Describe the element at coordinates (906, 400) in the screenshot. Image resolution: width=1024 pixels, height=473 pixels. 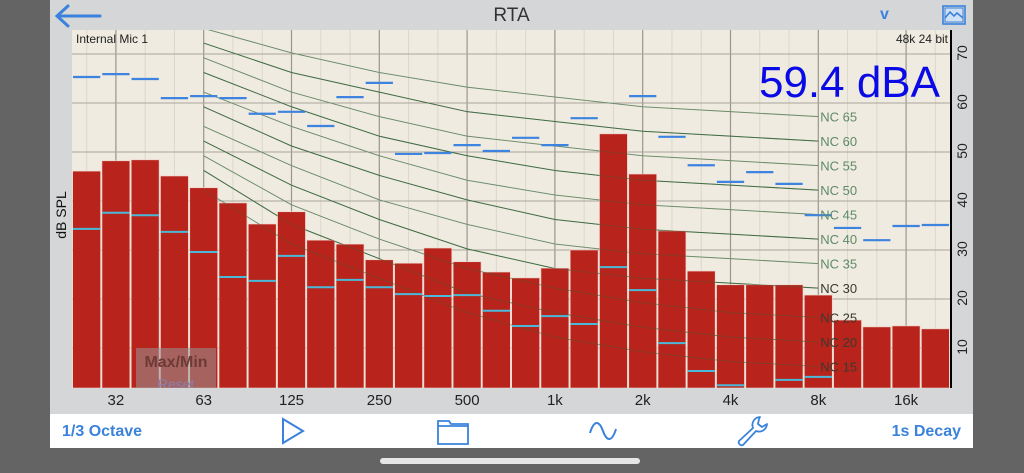
I see `x-tick-label: 16k` at that location.